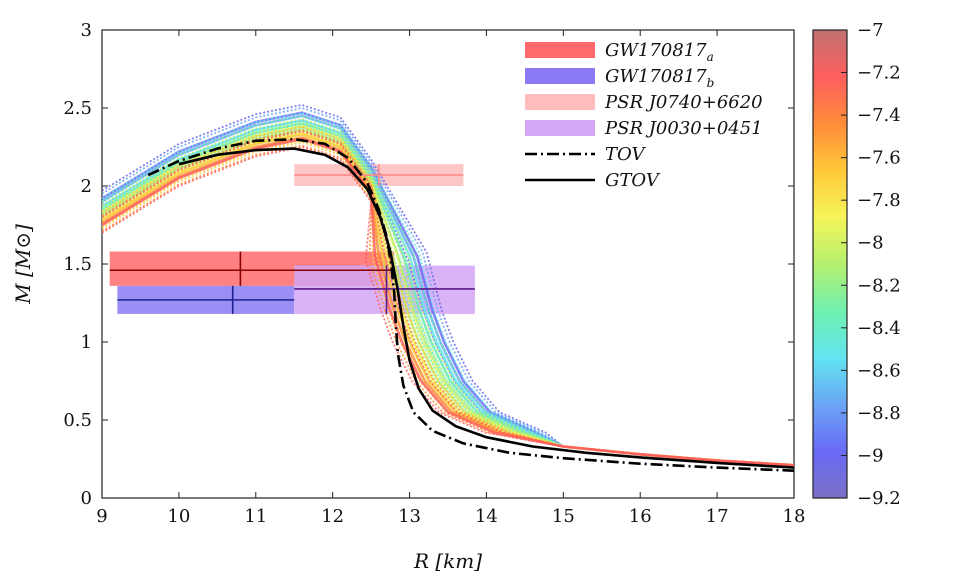  What do you see at coordinates (86, 30) in the screenshot?
I see `y-tick-label: 3` at bounding box center [86, 30].